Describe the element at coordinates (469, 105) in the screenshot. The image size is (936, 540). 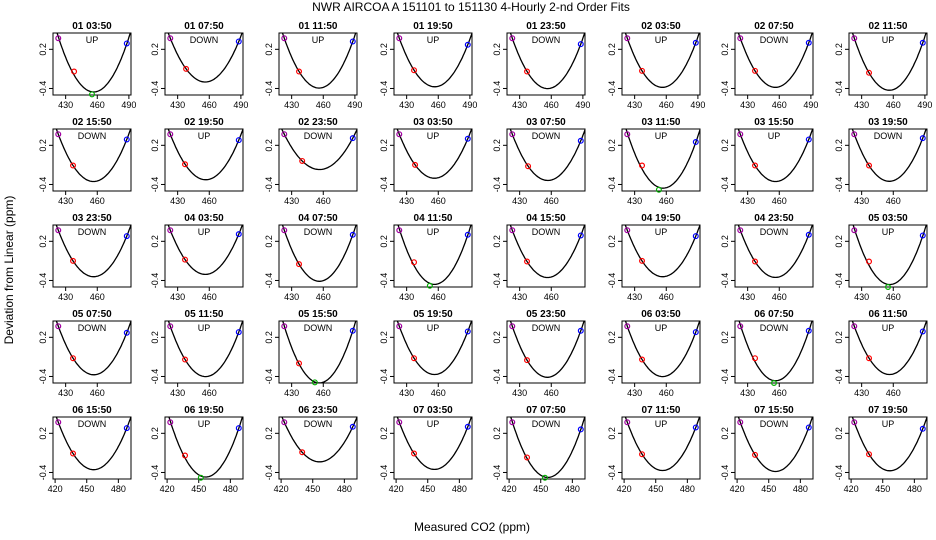
I see `x-tick-label: 490` at that location.